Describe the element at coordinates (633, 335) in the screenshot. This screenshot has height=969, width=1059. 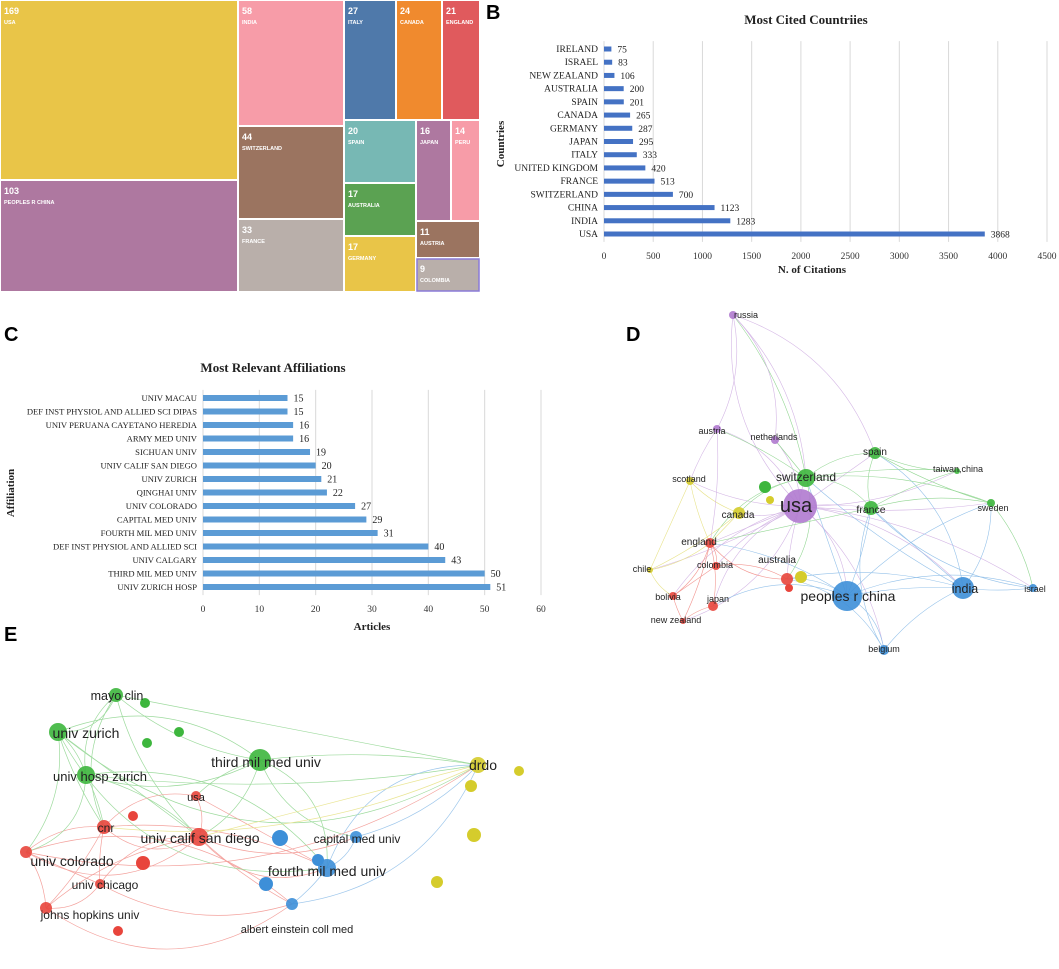
I see `panel-label-d: D` at that location.